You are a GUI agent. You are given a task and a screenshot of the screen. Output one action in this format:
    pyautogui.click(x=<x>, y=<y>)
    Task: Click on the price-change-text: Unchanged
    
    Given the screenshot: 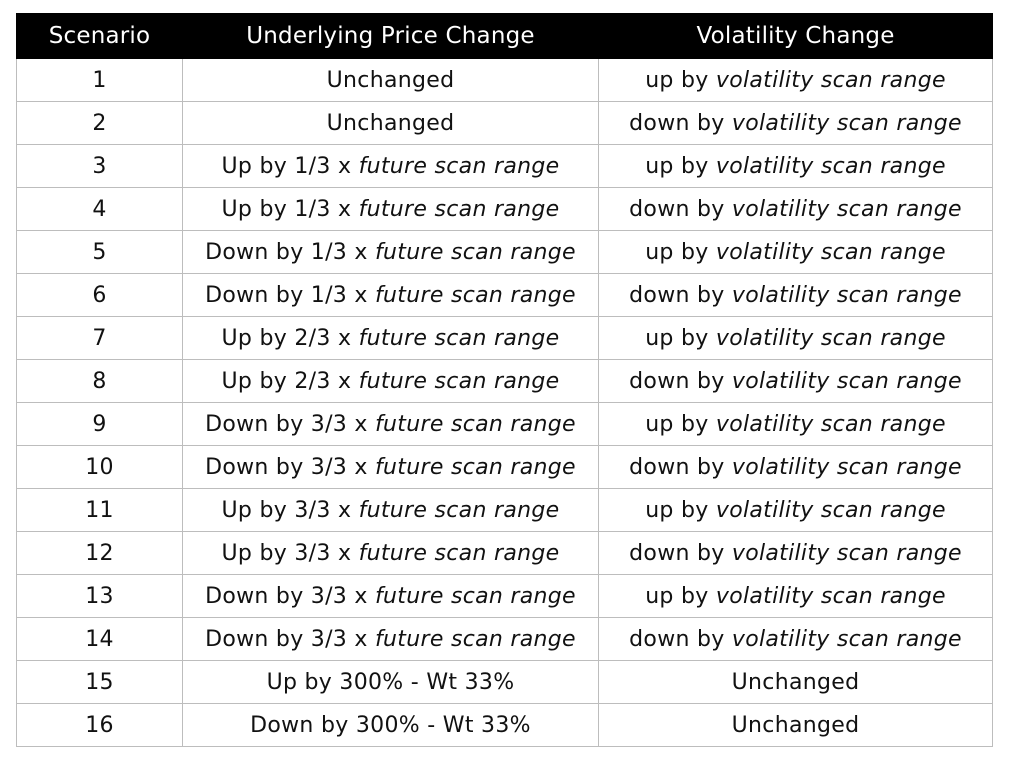 What is the action you would take?
    pyautogui.click(x=390, y=123)
    